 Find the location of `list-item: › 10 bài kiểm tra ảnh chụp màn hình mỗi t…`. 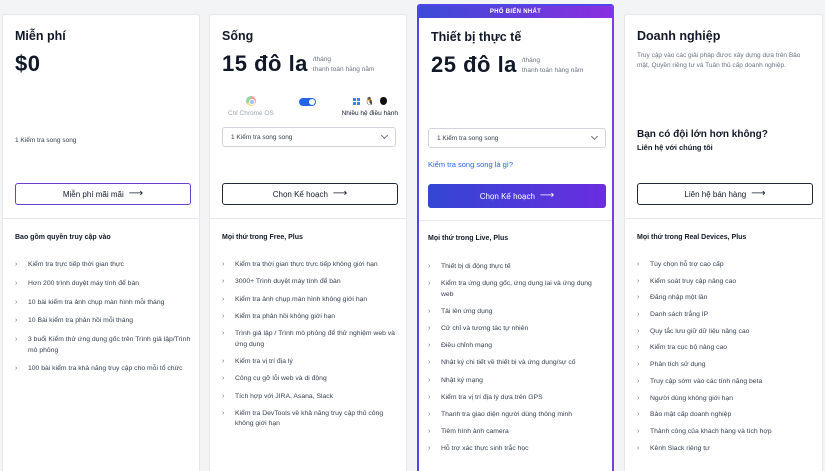

list-item: › 10 bài kiểm tra ảnh chụp màn hình mỗi t… is located at coordinates (104, 303).